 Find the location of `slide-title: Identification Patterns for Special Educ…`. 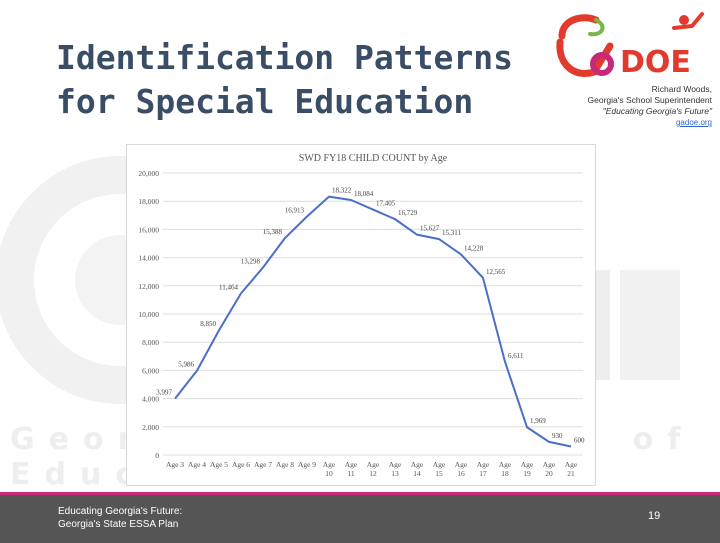

slide-title: Identification Patterns for Special Educ… is located at coordinates (296, 80).